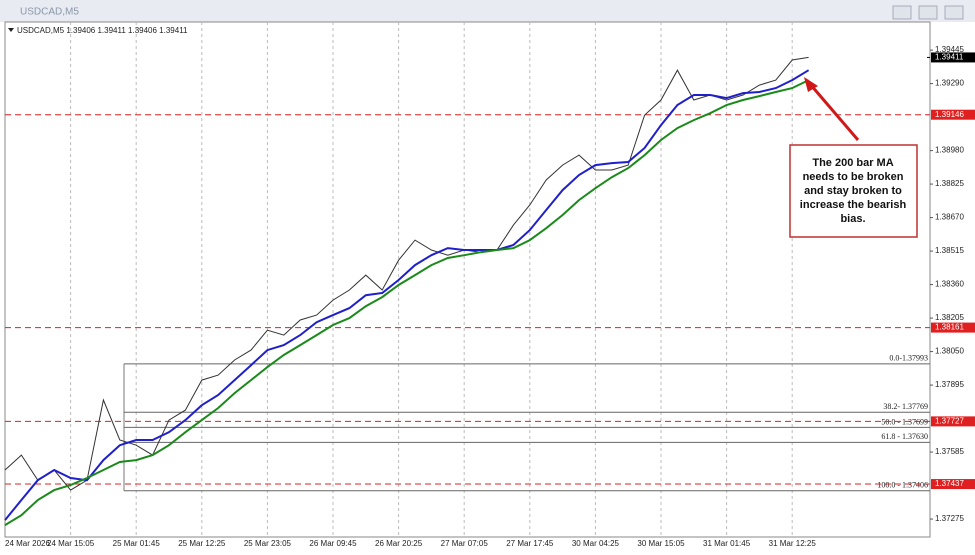  I want to click on y-tick-label: 1.37275, so click(949, 518).